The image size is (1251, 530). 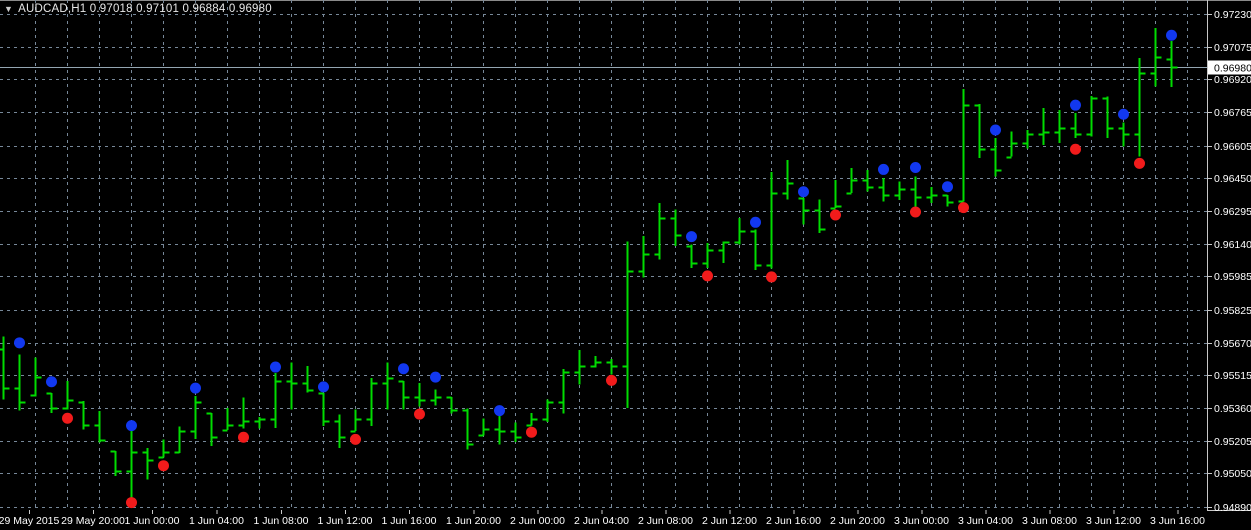 What do you see at coordinates (1232, 409) in the screenshot?
I see `price-axis-label: 0.95360` at bounding box center [1232, 409].